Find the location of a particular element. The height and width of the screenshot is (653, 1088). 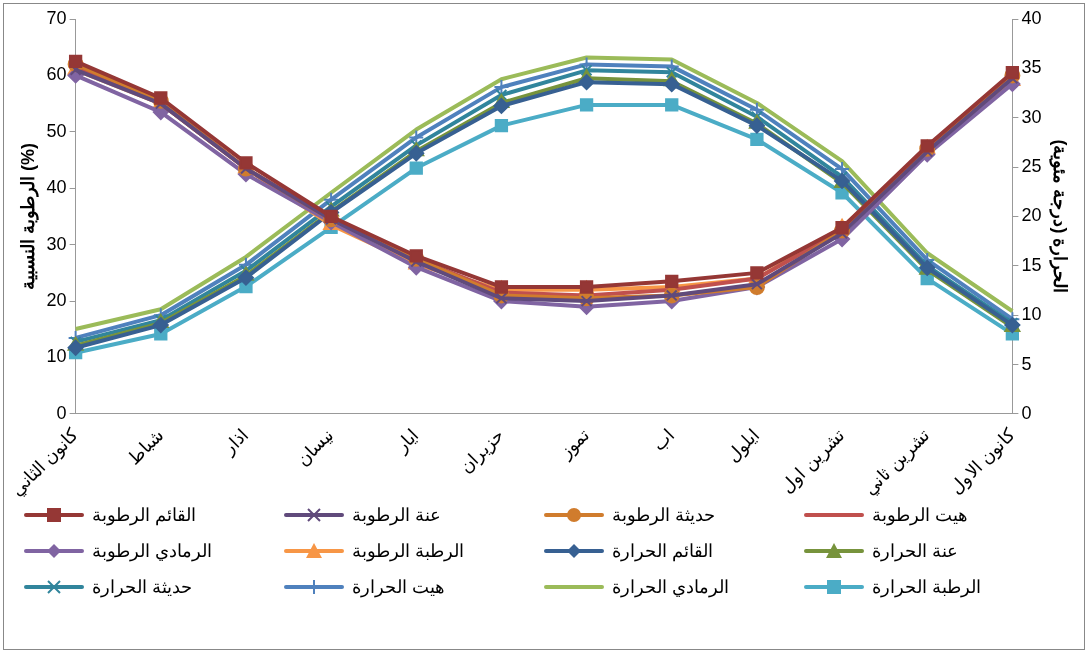

x-tick-label: ايار is located at coordinates (407, 441).